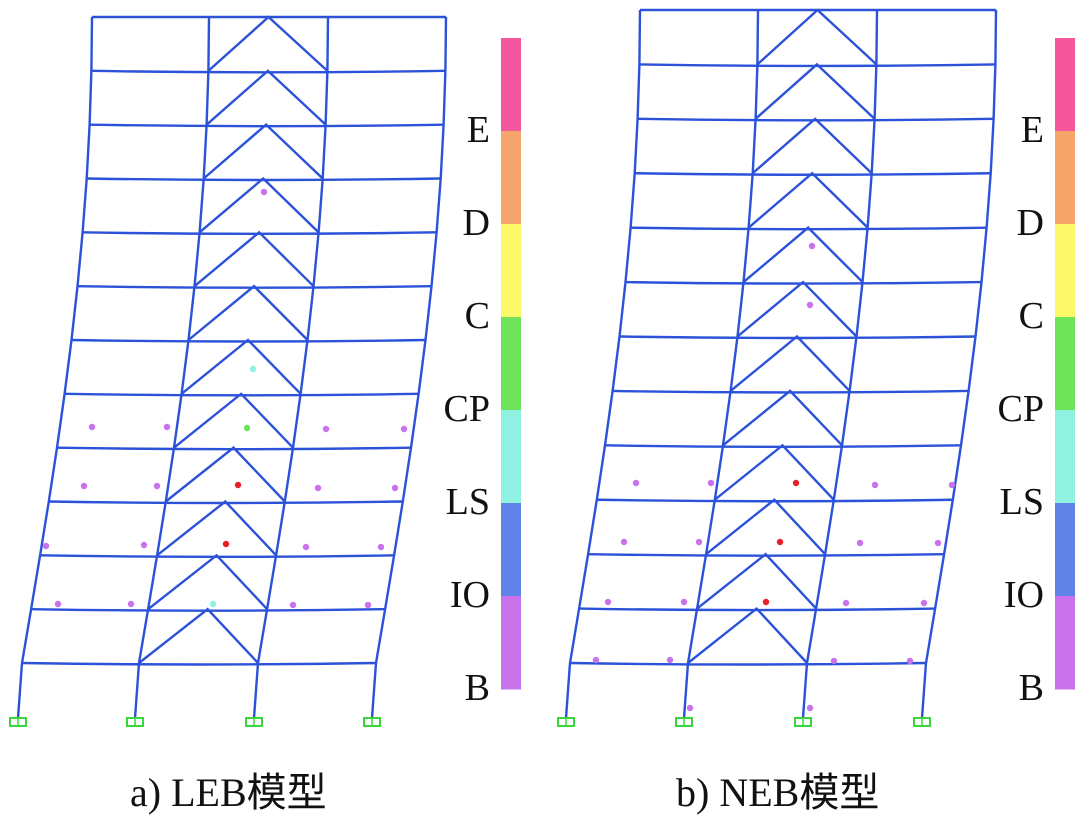 The height and width of the screenshot is (818, 1080). Describe the element at coordinates (1065, 457) in the screenshot. I see `panel-b-legend-swatch-ls` at that location.